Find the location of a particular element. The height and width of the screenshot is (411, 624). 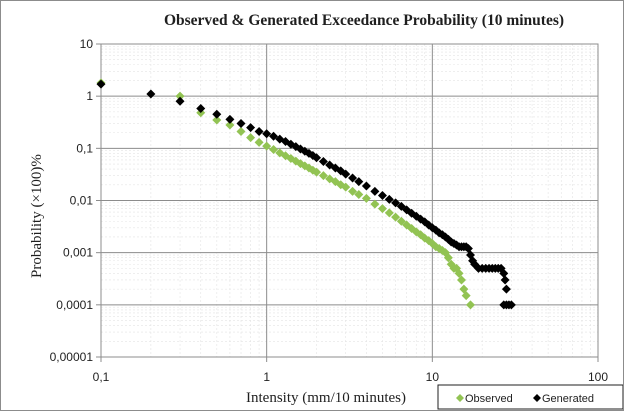

y-tick-label: 0,01 is located at coordinates (82, 201).